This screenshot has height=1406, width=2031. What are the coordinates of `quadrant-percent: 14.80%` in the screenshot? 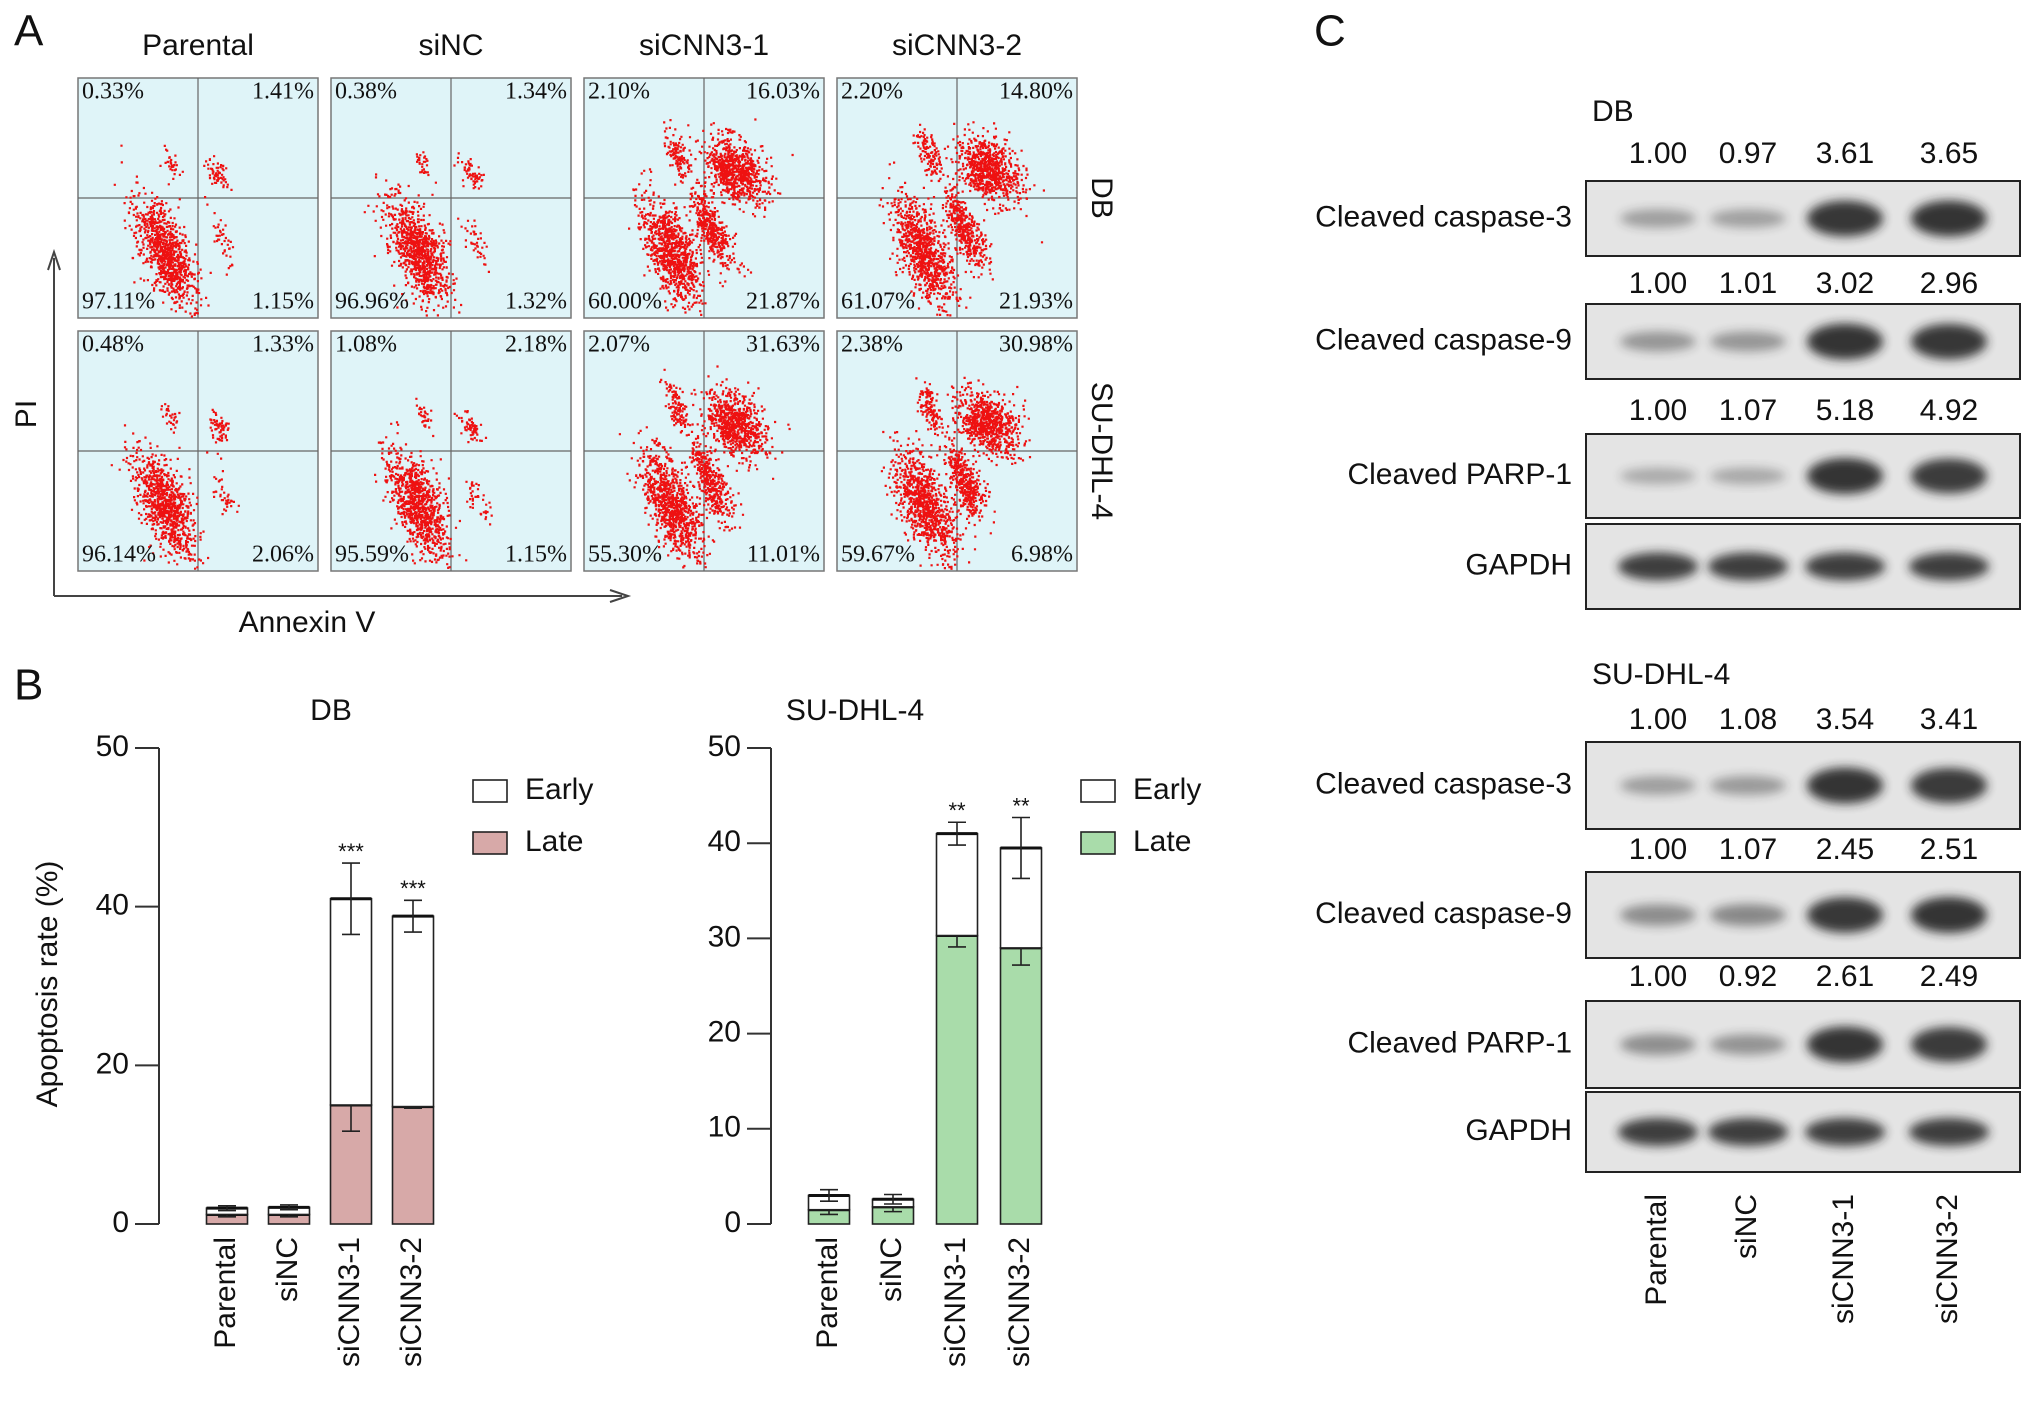 It's located at (1036, 92).